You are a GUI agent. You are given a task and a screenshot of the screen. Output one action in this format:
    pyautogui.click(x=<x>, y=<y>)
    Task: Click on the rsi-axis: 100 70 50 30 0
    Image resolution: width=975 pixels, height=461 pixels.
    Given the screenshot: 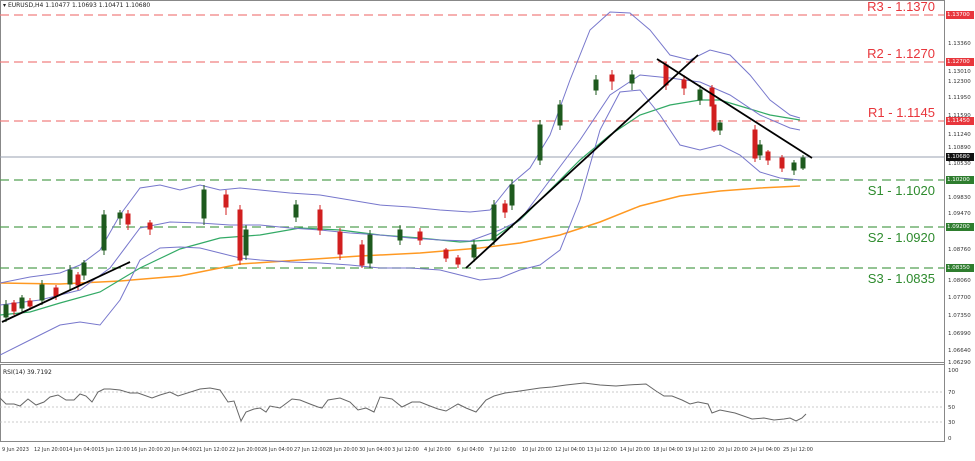 What is the action you would take?
    pyautogui.click(x=953, y=405)
    